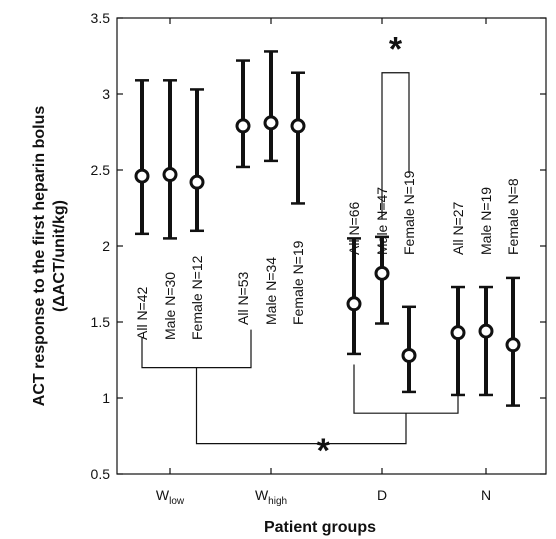 The width and height of the screenshot is (556, 539). What do you see at coordinates (106, 246) in the screenshot?
I see `y-tick-label: 2` at bounding box center [106, 246].